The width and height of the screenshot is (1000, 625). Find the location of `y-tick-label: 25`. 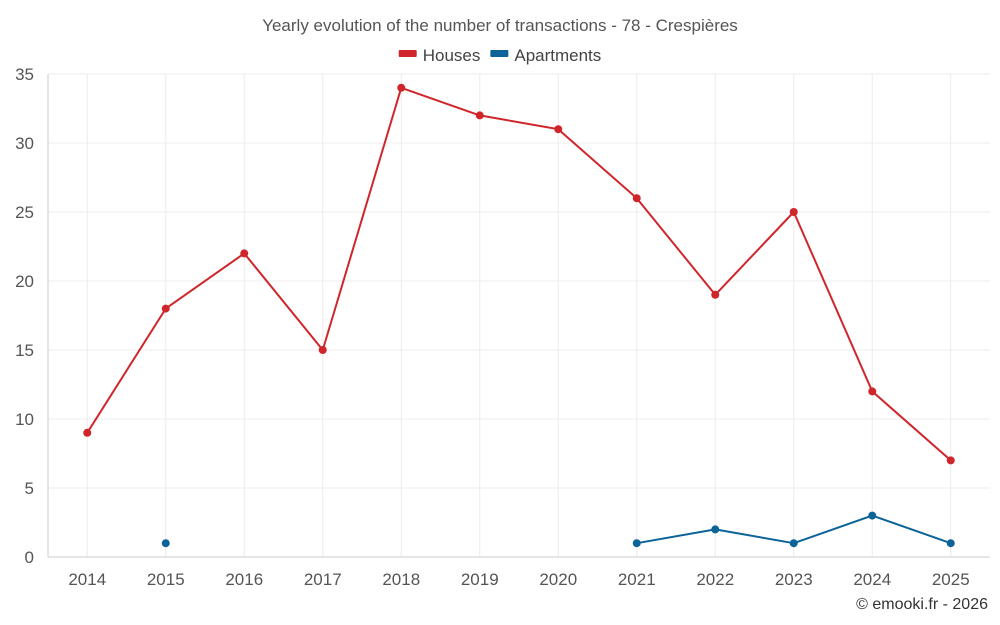

y-tick-label: 25 is located at coordinates (24, 212).